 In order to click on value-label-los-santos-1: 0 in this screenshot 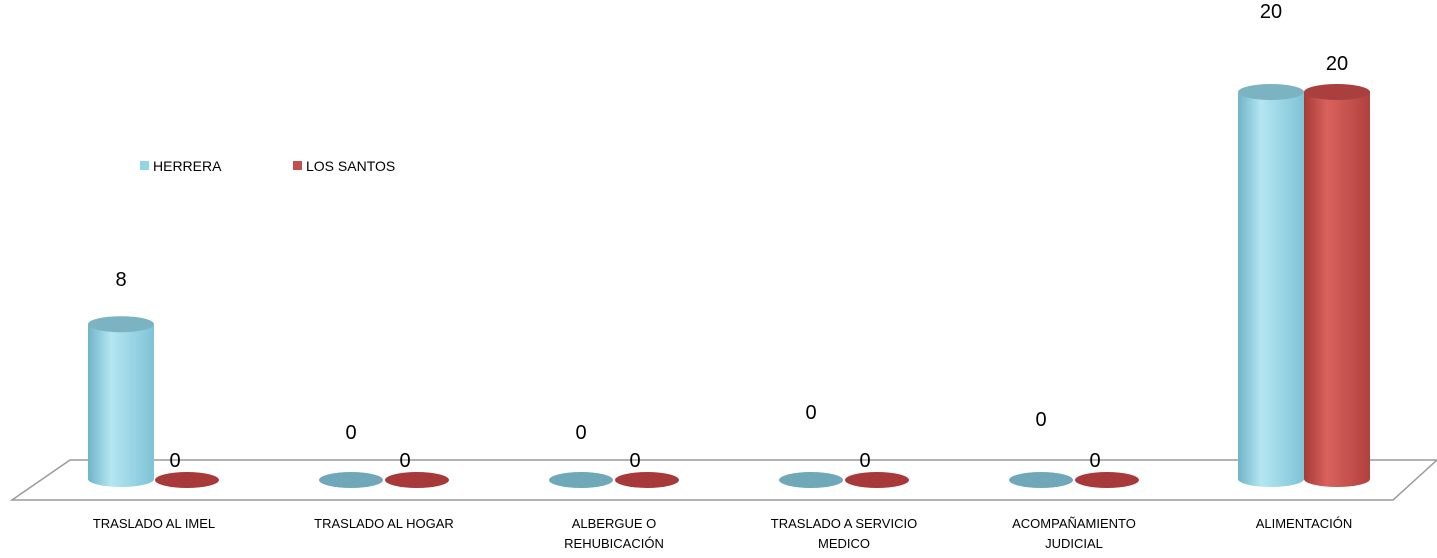, I will do `click(404, 461)`.